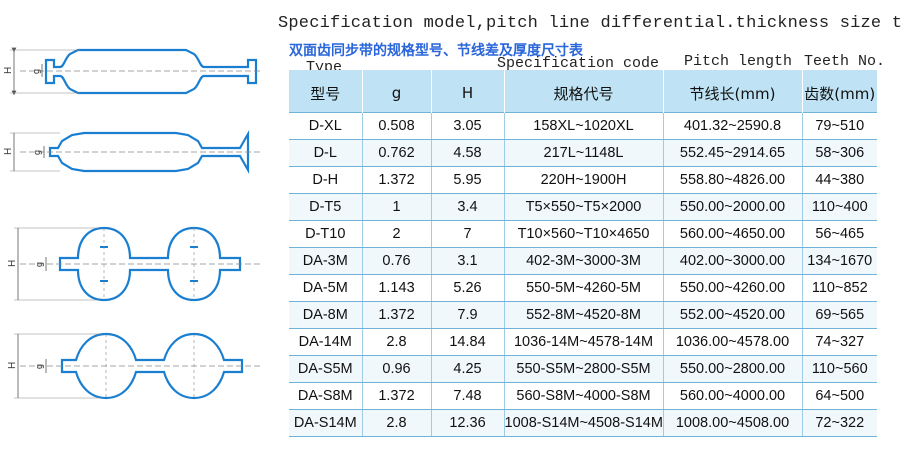  I want to click on header-en-teeth-no: Teeth No., so click(845, 61).